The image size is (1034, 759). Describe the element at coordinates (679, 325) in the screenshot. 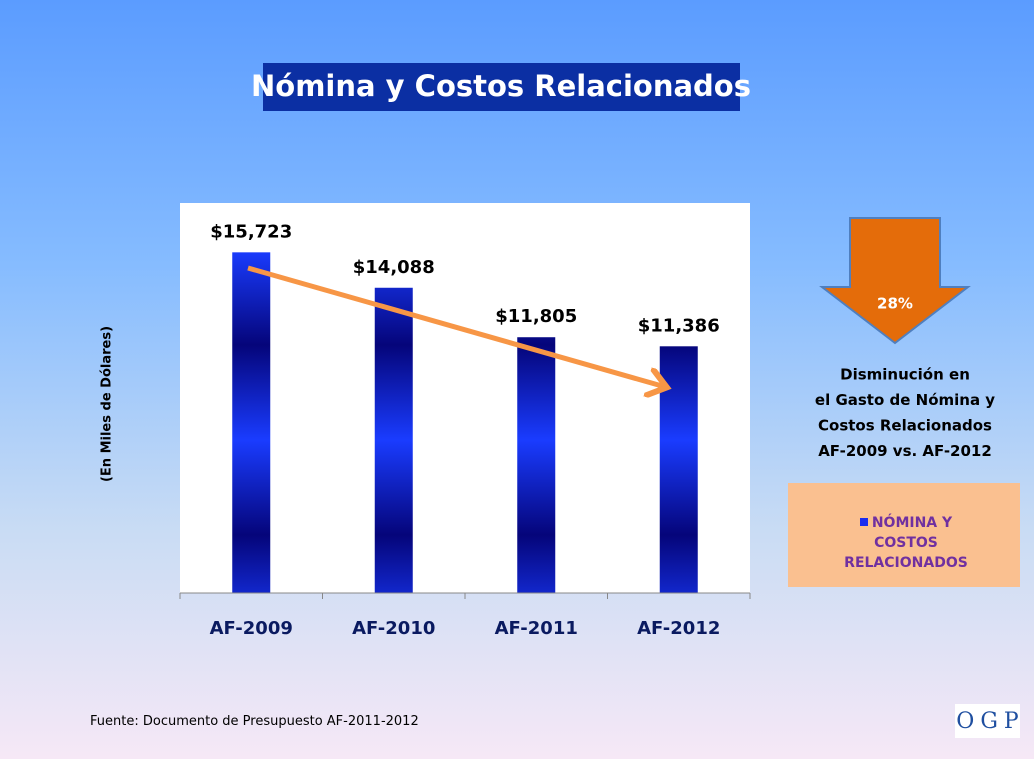

I see `data-label: $11,386` at that location.